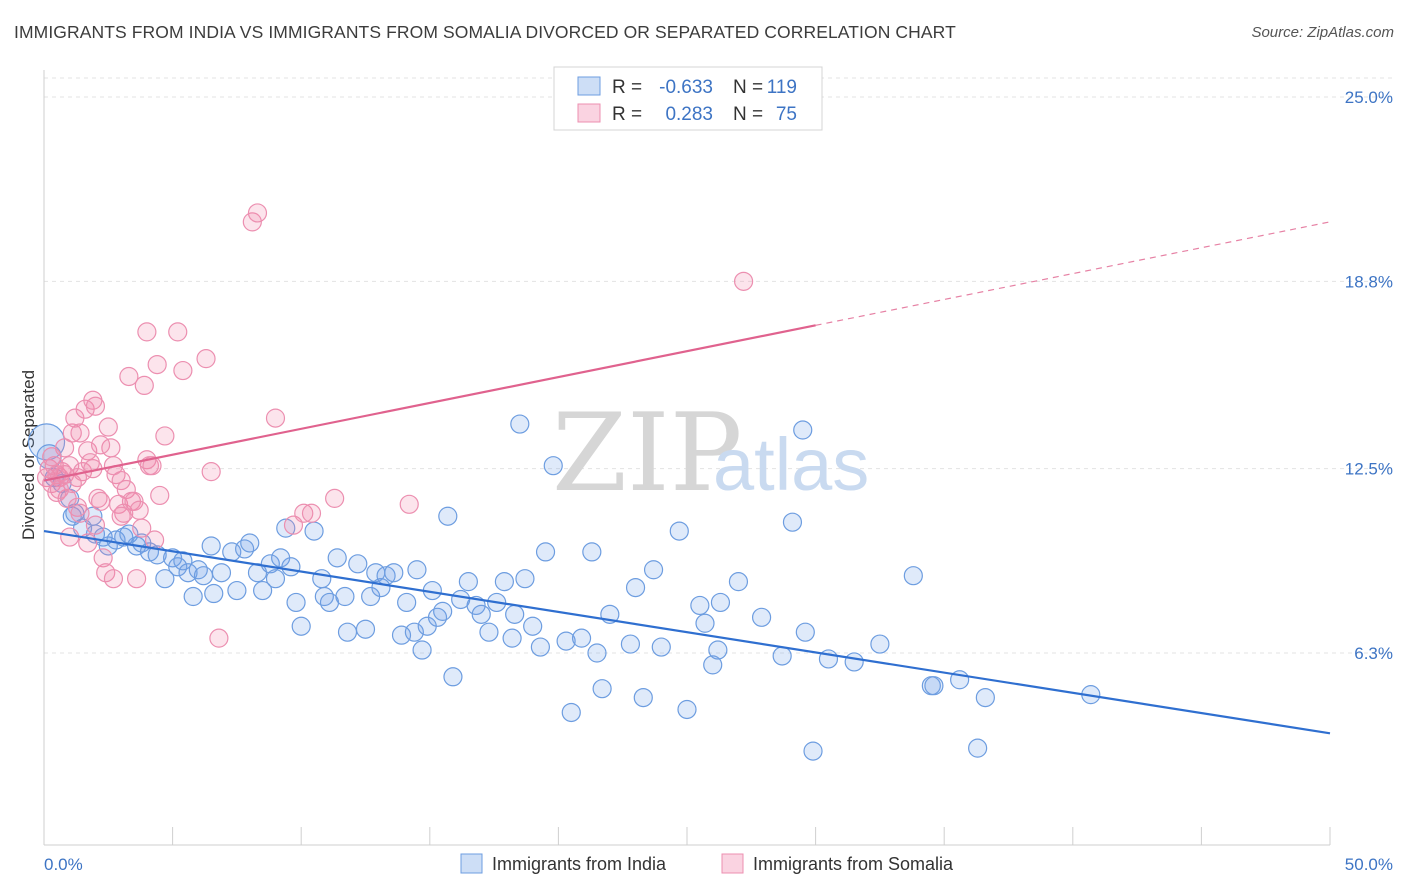 This screenshot has height=892, width=1406. What do you see at coordinates (63, 864) in the screenshot?
I see `x-tick-label-min: 0.0%` at bounding box center [63, 864].